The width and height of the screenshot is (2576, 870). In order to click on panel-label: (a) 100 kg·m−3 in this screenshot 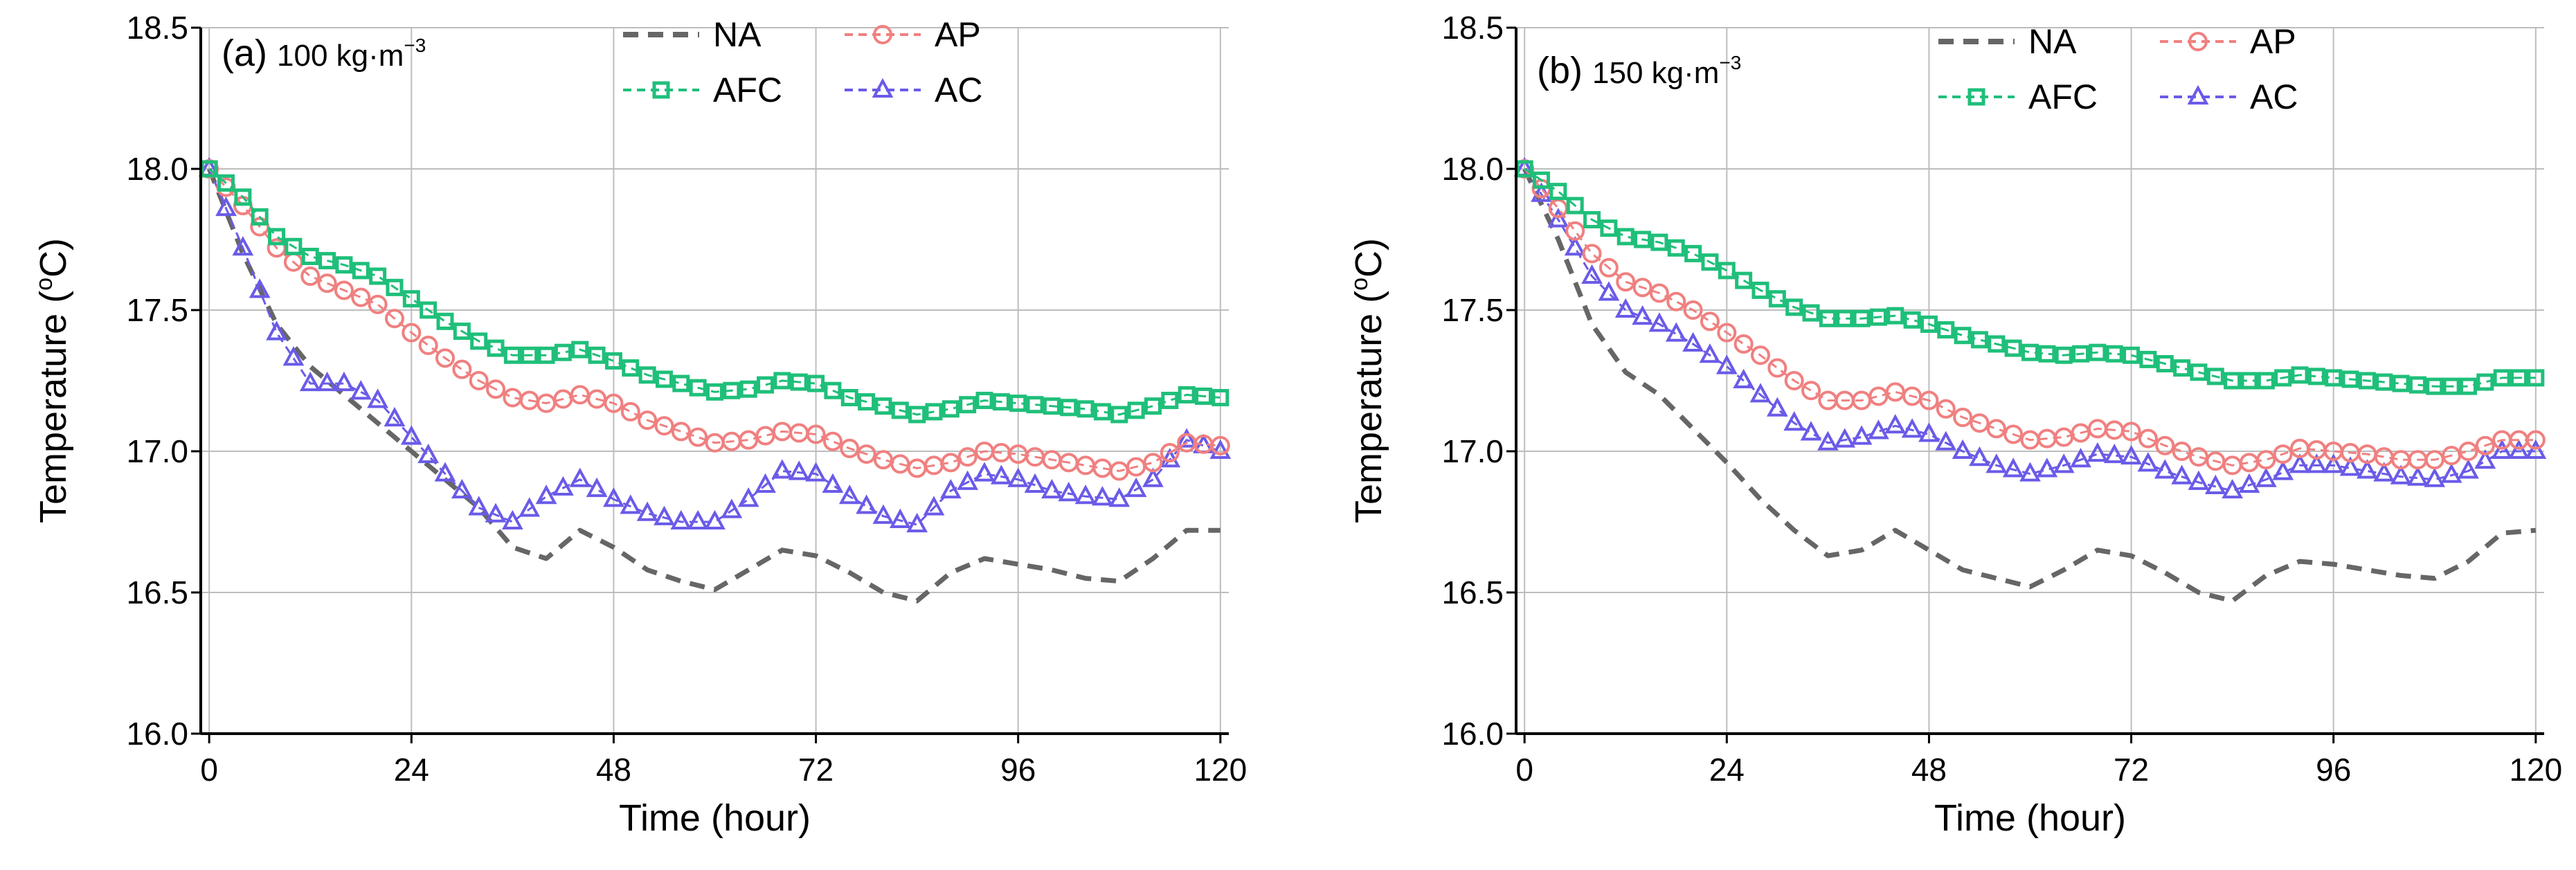, I will do `click(324, 53)`.